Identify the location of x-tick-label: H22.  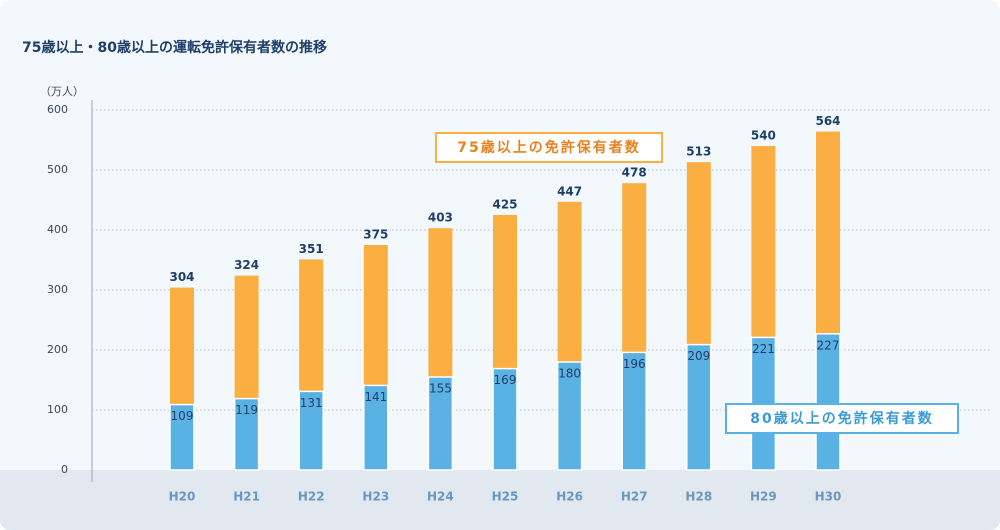
(311, 497).